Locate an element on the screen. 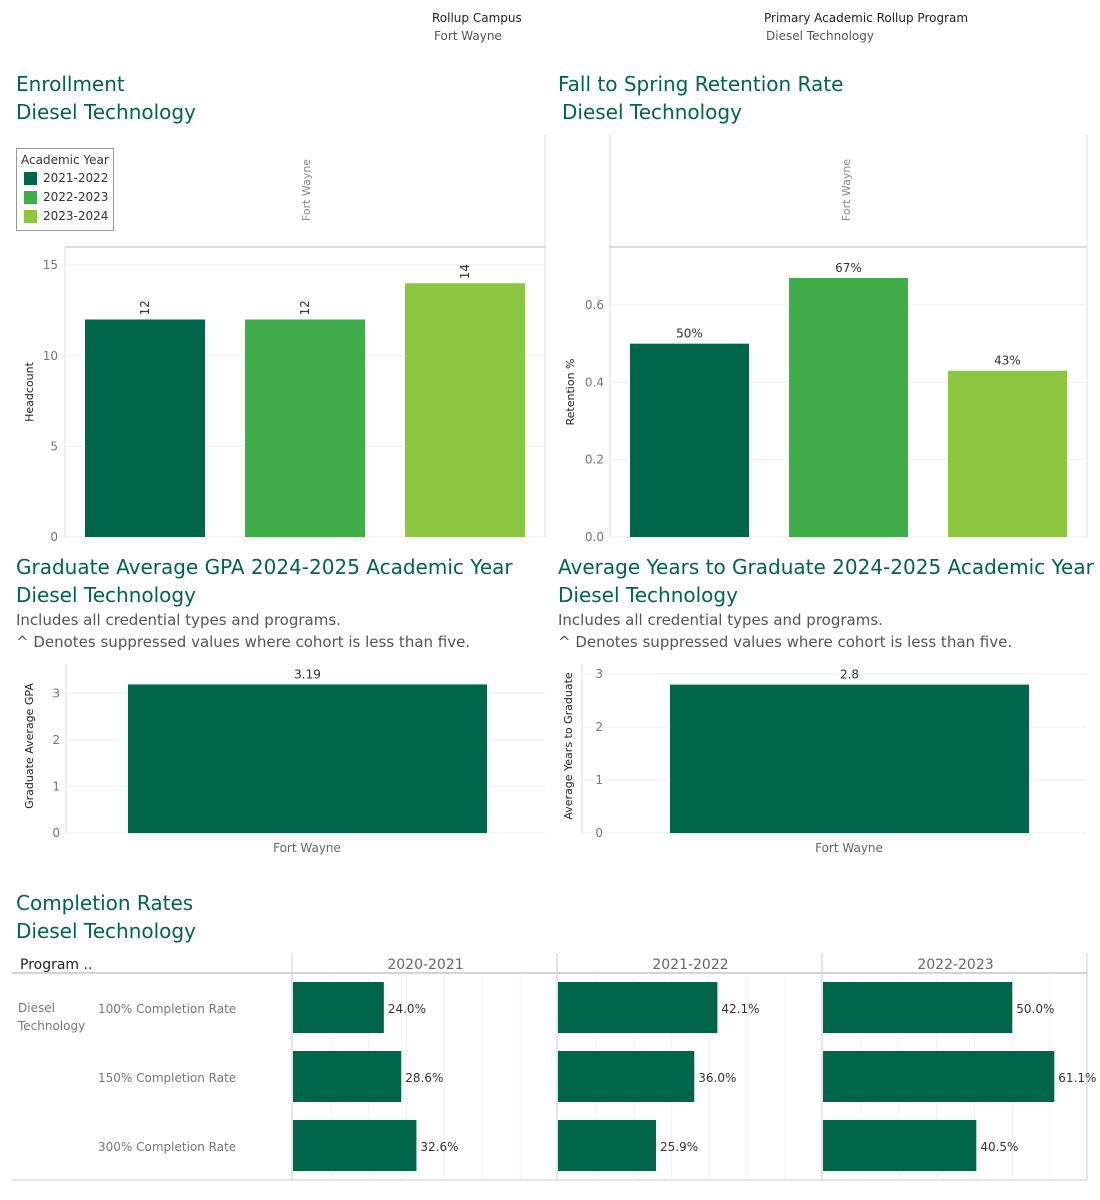 The height and width of the screenshot is (1200, 1100). legend-label: 2021-2022 is located at coordinates (76, 178).